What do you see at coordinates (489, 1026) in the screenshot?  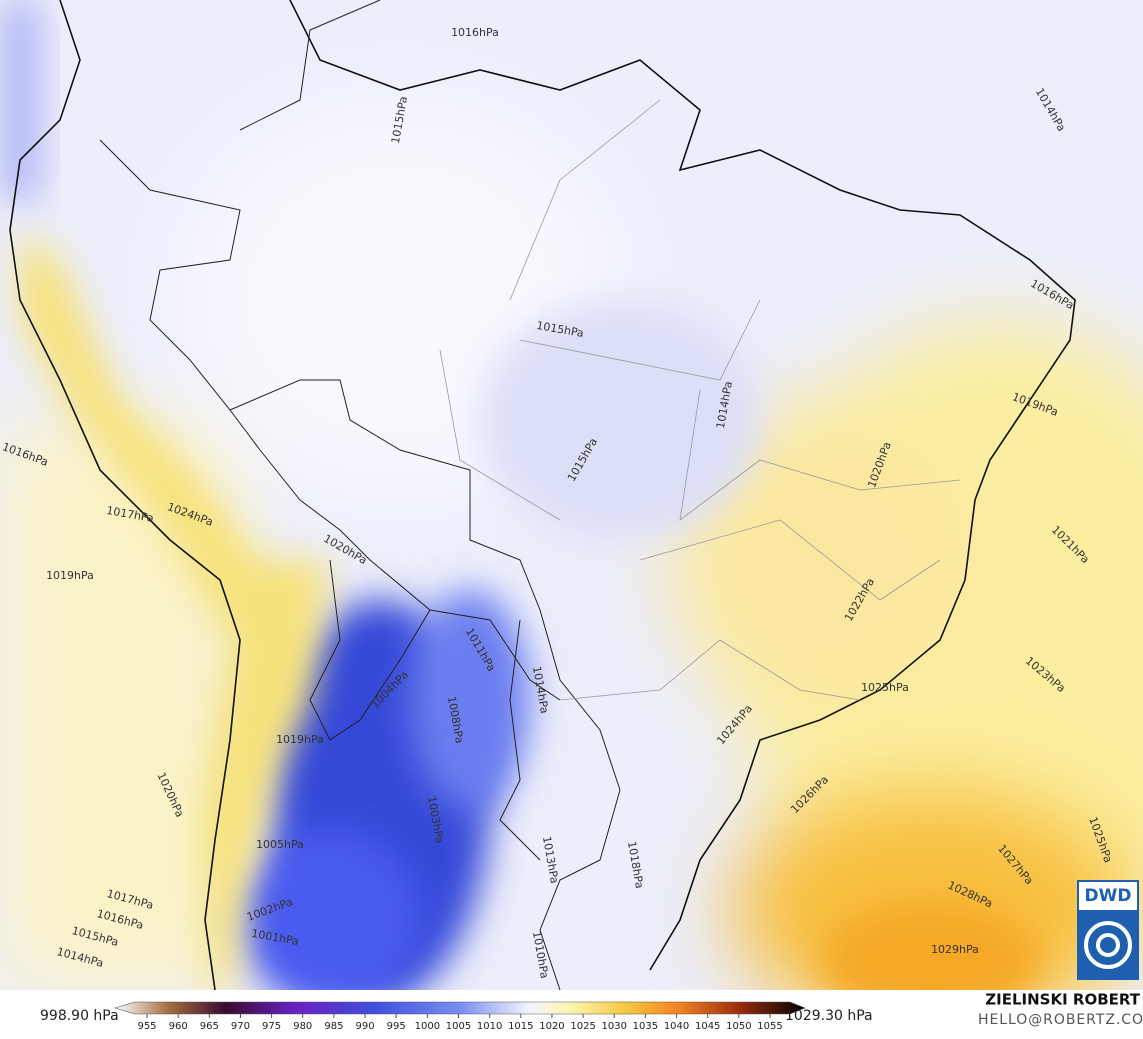 I see `colorbar-tick-label: 1010` at bounding box center [489, 1026].